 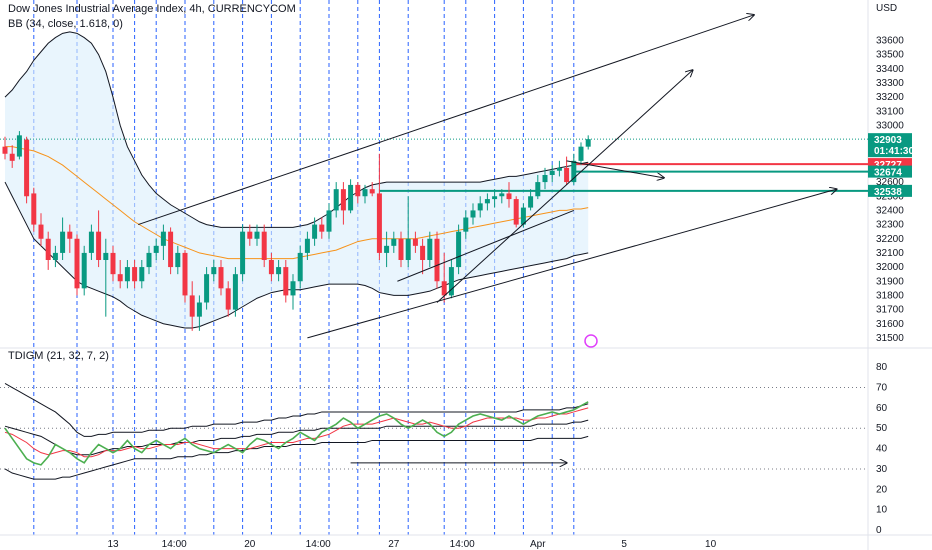 What do you see at coordinates (174, 544) in the screenshot?
I see `time-label-1: 14:00` at bounding box center [174, 544].